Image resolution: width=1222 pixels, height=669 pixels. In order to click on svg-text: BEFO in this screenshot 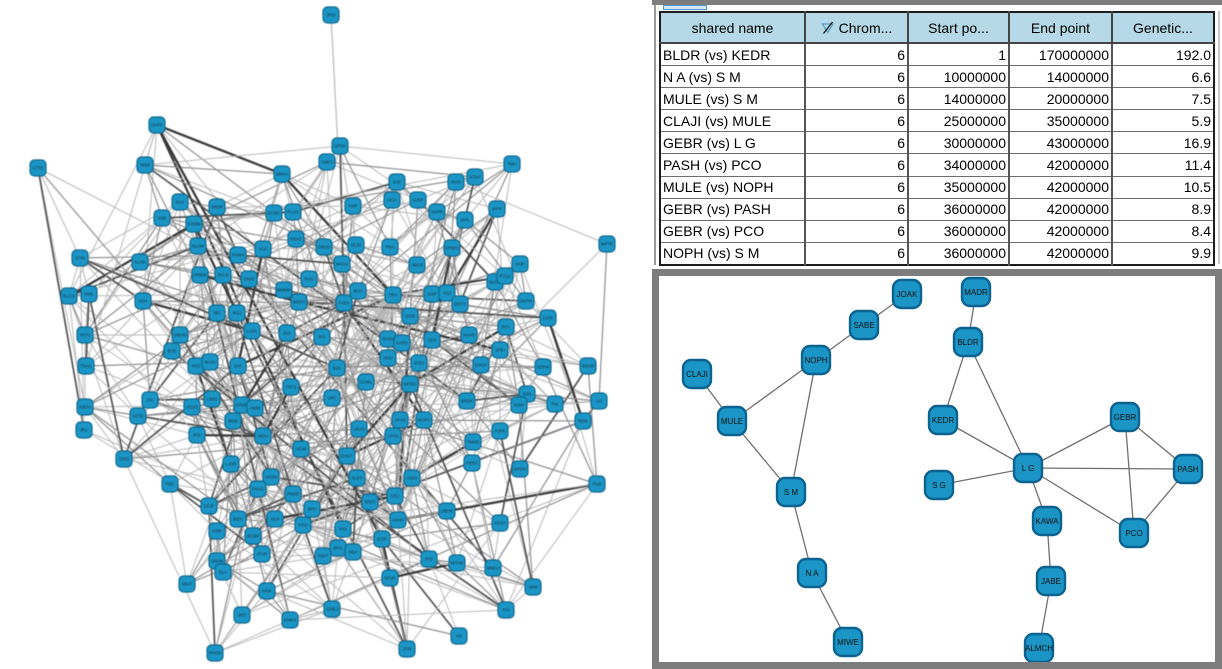, I will do `click(460, 304)`.